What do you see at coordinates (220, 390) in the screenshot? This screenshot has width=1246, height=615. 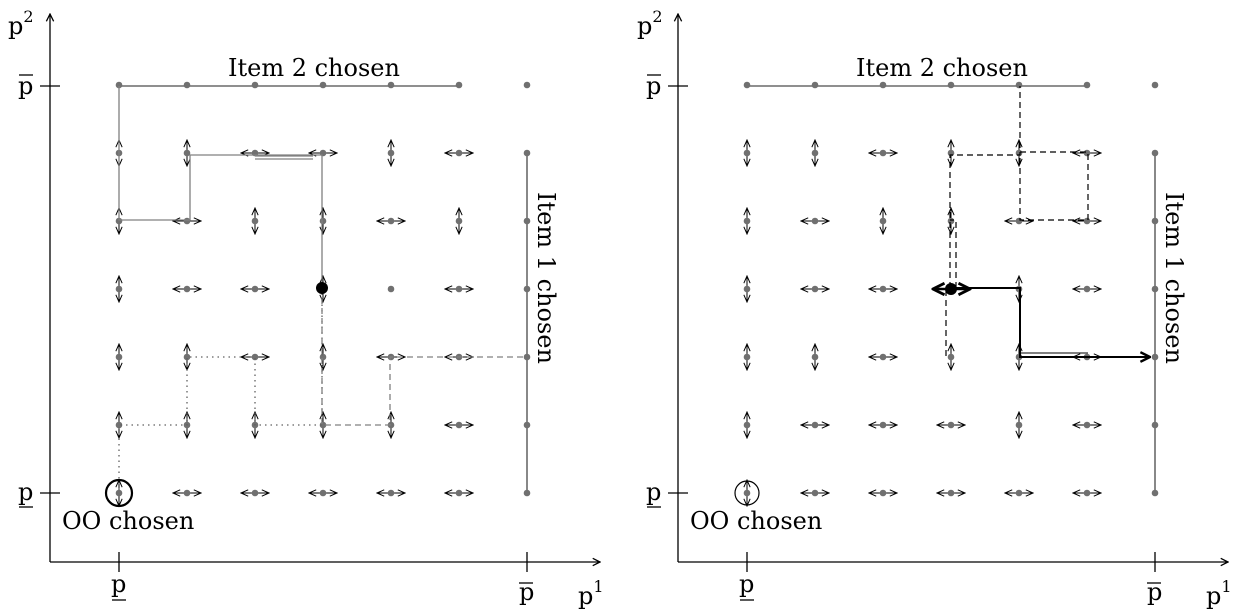 I see `path-dotted` at bounding box center [220, 390].